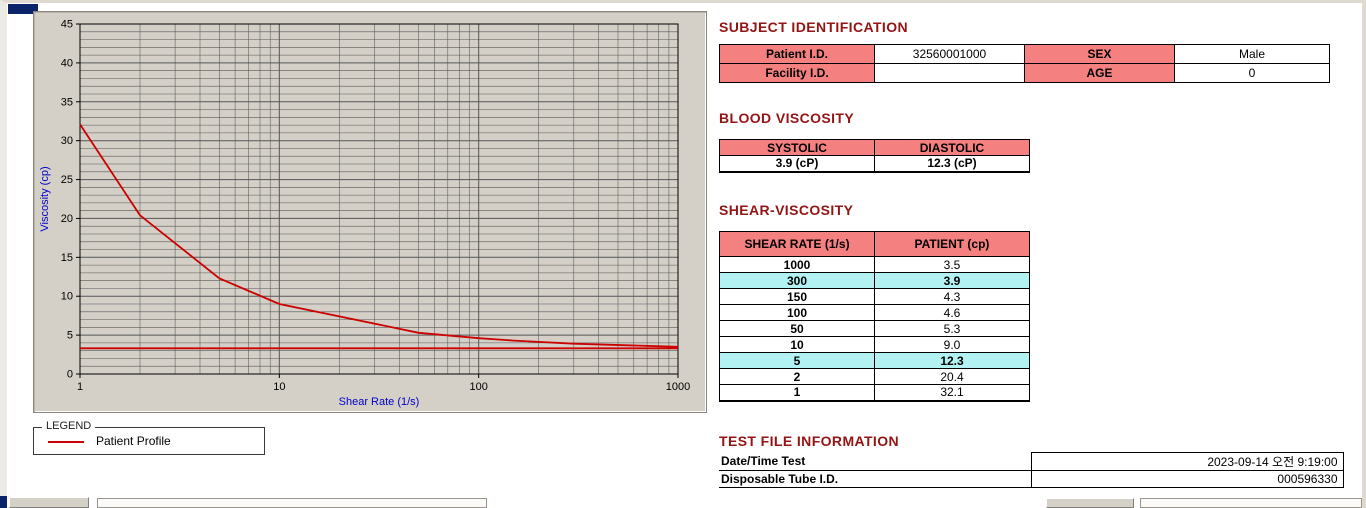 This screenshot has height=508, width=1366. Describe the element at coordinates (797, 376) in the screenshot. I see `shear-rate-cell: 2` at that location.